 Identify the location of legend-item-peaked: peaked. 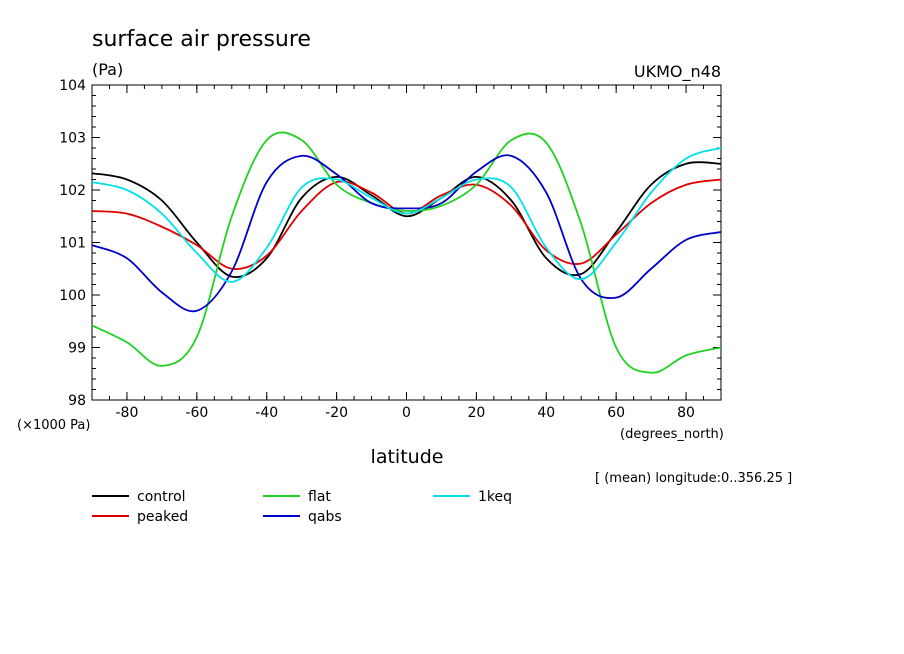
(140, 517).